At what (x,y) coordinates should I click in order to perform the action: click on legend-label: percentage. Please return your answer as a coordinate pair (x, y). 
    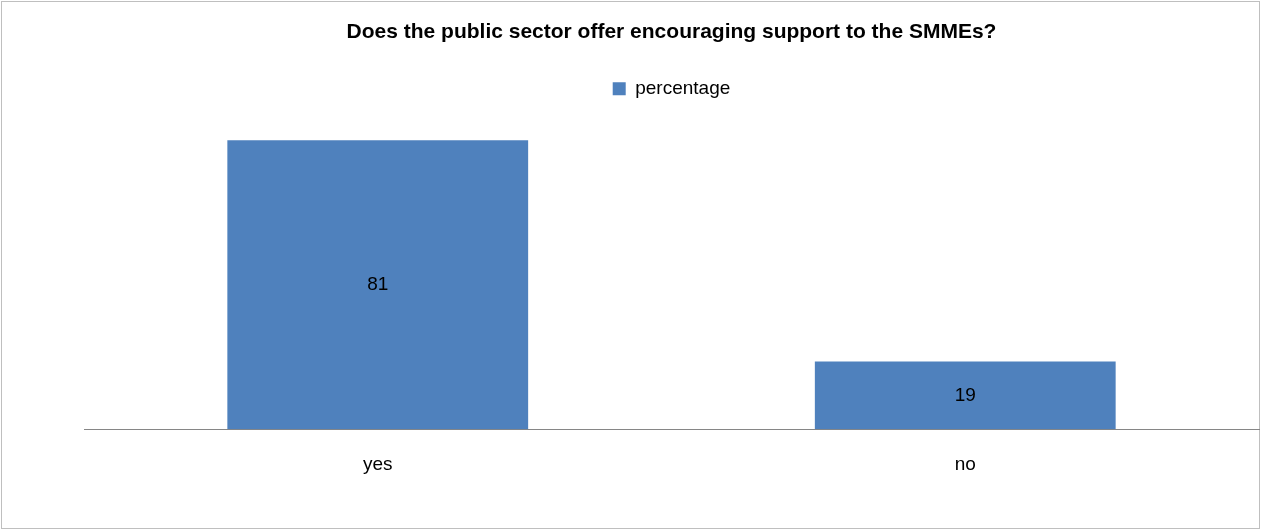
    Looking at the image, I should click on (683, 87).